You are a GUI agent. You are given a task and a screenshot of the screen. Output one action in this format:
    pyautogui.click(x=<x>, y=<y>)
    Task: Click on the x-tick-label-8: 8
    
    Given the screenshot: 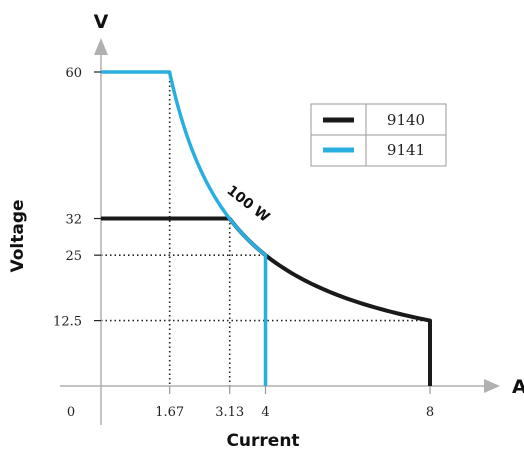 What is the action you would take?
    pyautogui.click(x=430, y=412)
    